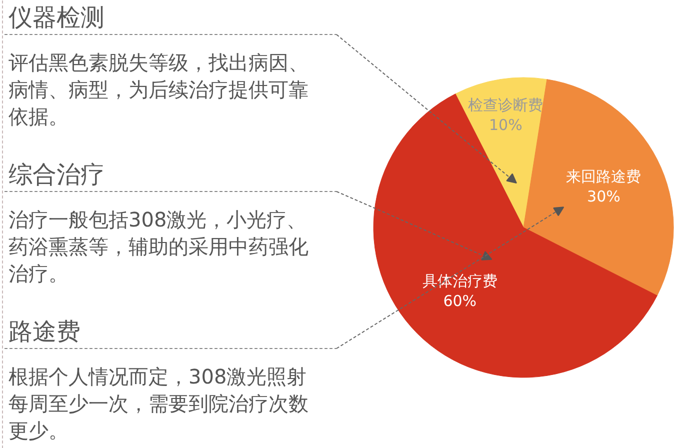 Image resolution: width=674 pixels, height=448 pixels. I want to click on text: 治疗一般包括308激光，小光疗、药浴熏蒸等，辅助的采用中药强化治疗。, so click(158, 247).